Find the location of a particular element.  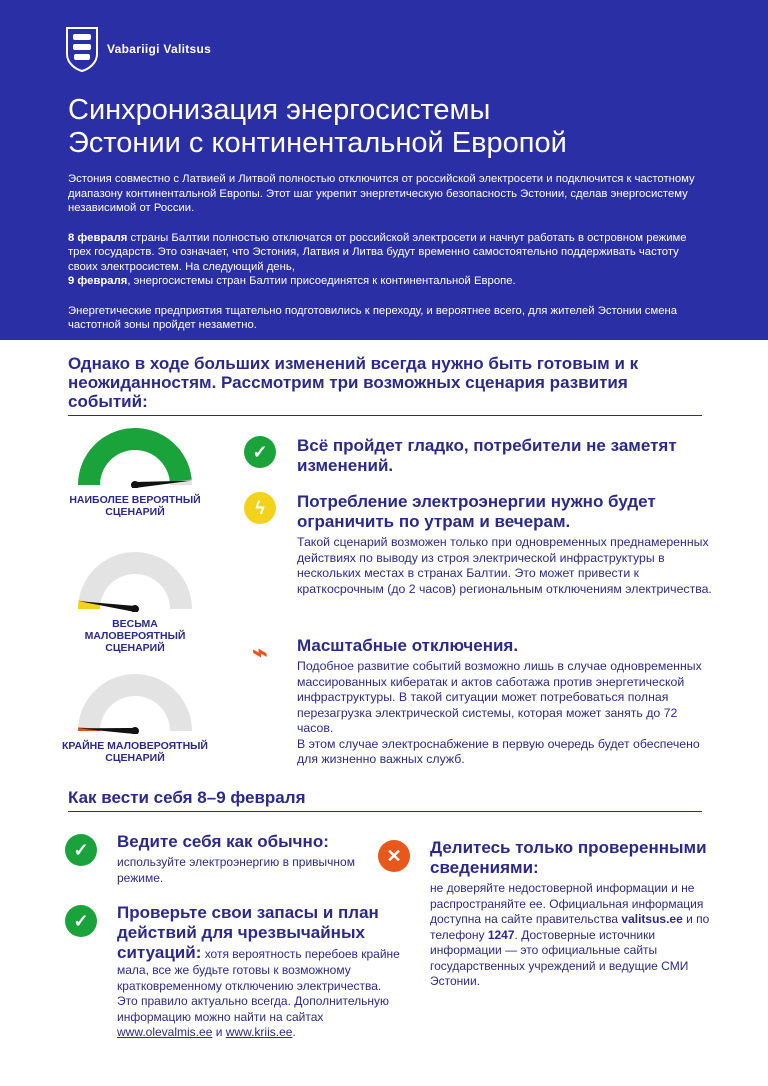

date-bold: 9 февраля is located at coordinates (98, 281).